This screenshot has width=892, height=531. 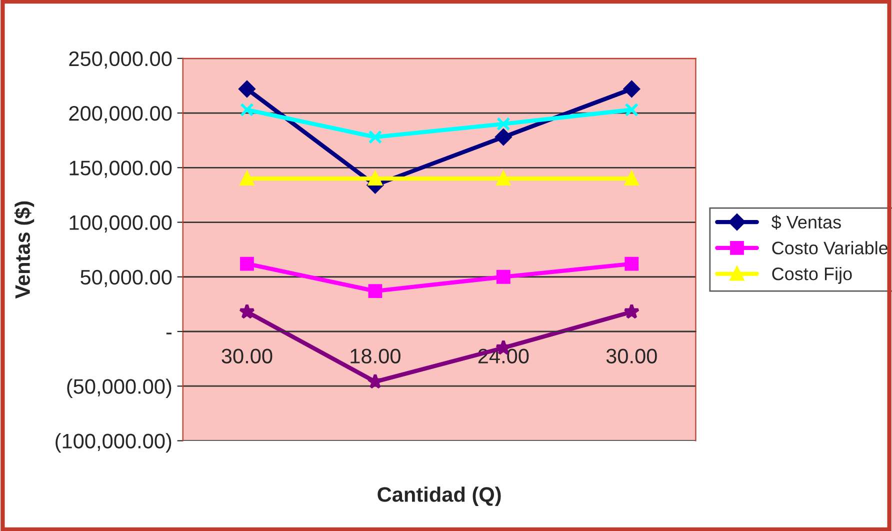 I want to click on x-axis-title: Cantidad (Q), so click(x=439, y=496).